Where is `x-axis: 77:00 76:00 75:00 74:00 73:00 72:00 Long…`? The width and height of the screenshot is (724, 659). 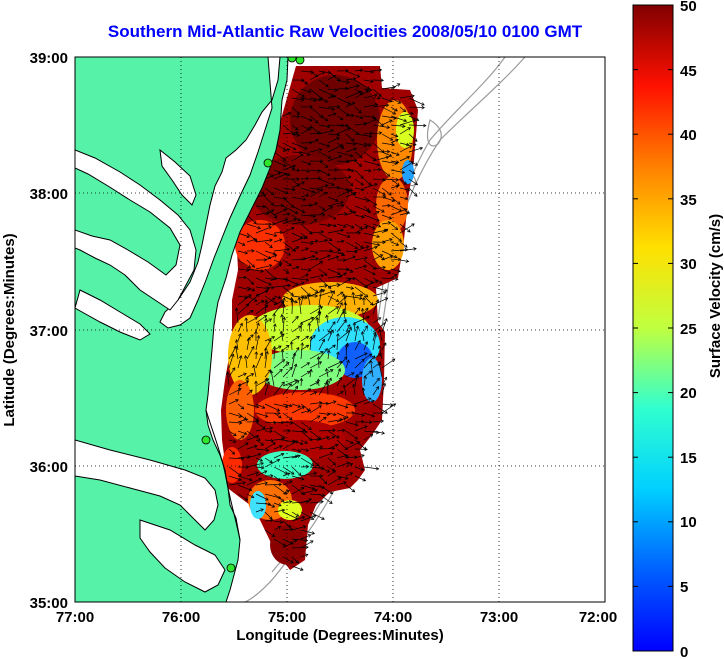 x-axis: 77:00 76:00 75:00 74:00 73:00 72:00 Long… is located at coordinates (336, 626).